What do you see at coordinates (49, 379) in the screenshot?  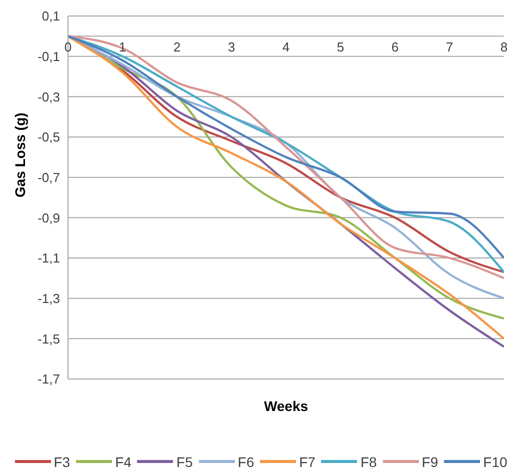 I see `y-tick-label: -1,7` at bounding box center [49, 379].